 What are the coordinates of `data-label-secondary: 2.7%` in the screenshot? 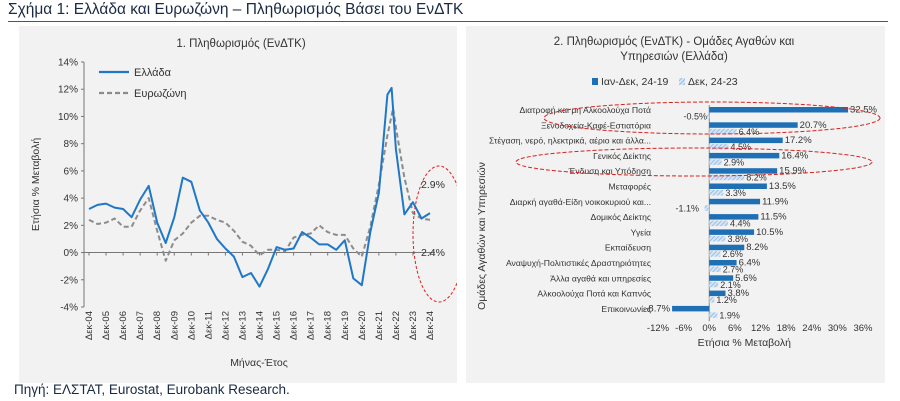 It's located at (733, 270).